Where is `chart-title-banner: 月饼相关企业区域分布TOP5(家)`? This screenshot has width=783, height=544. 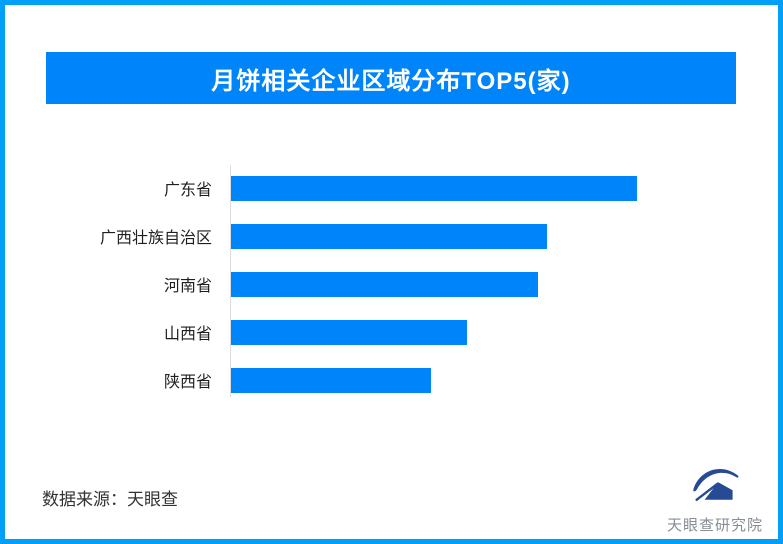 chart-title-banner: 月饼相关企业区域分布TOP5(家) is located at coordinates (391, 78).